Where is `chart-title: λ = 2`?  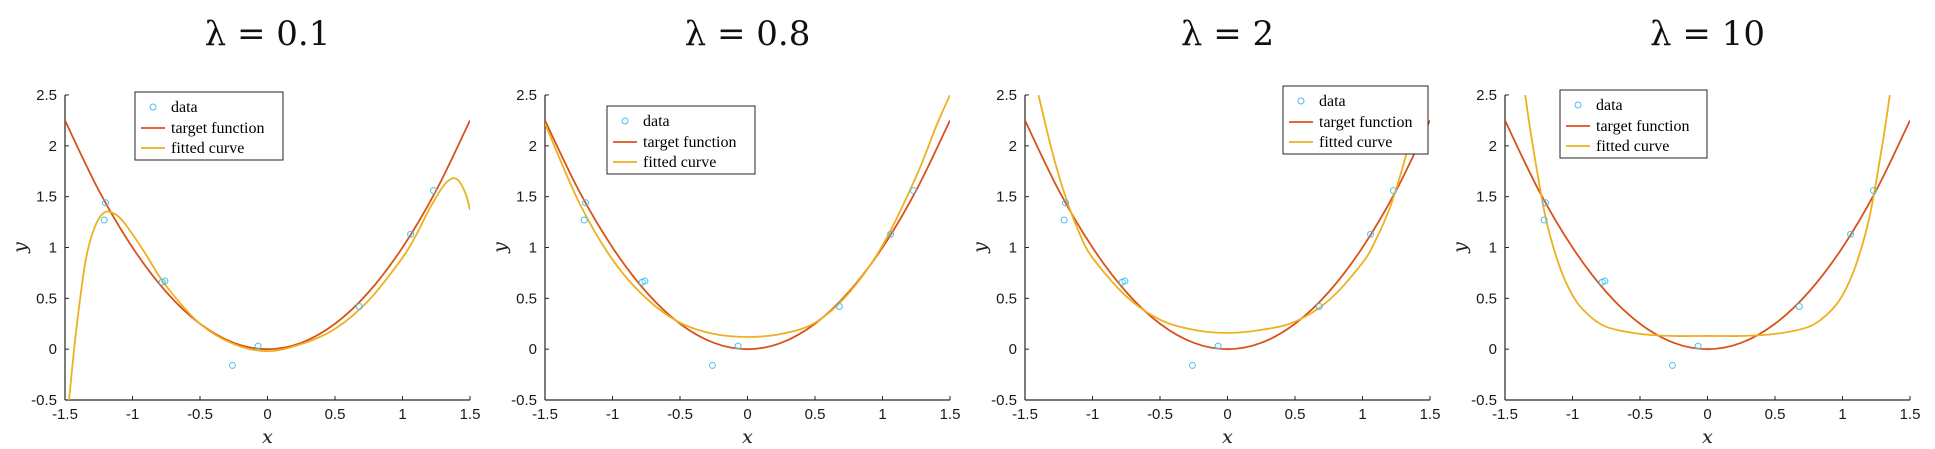 chart-title: λ = 2 is located at coordinates (1227, 34).